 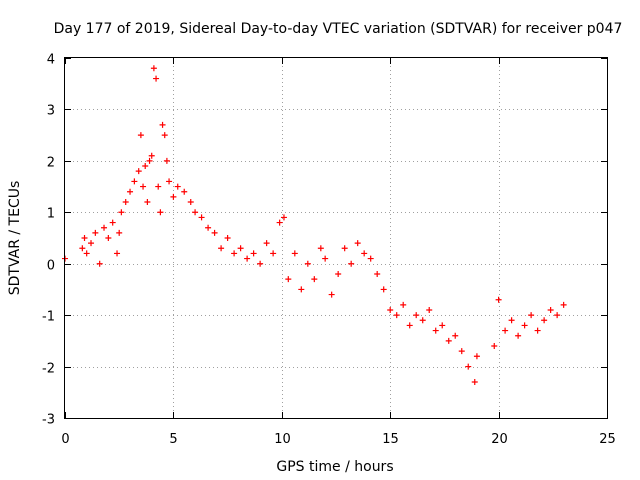 I want to click on y-tick-label: -1, so click(x=48, y=317).